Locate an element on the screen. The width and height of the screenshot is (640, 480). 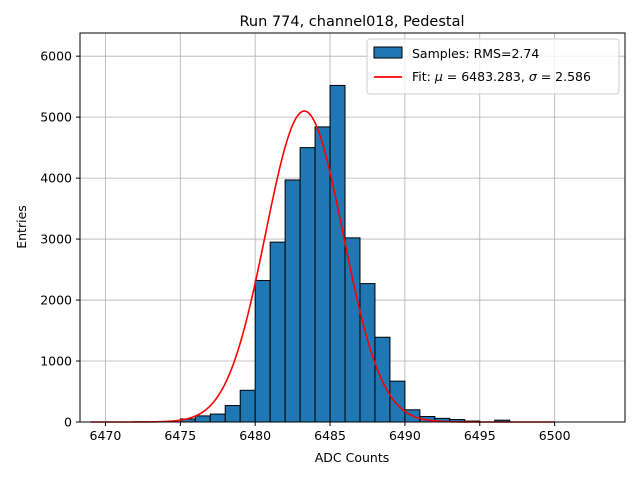
legend-histogram-swatch is located at coordinates (388, 52).